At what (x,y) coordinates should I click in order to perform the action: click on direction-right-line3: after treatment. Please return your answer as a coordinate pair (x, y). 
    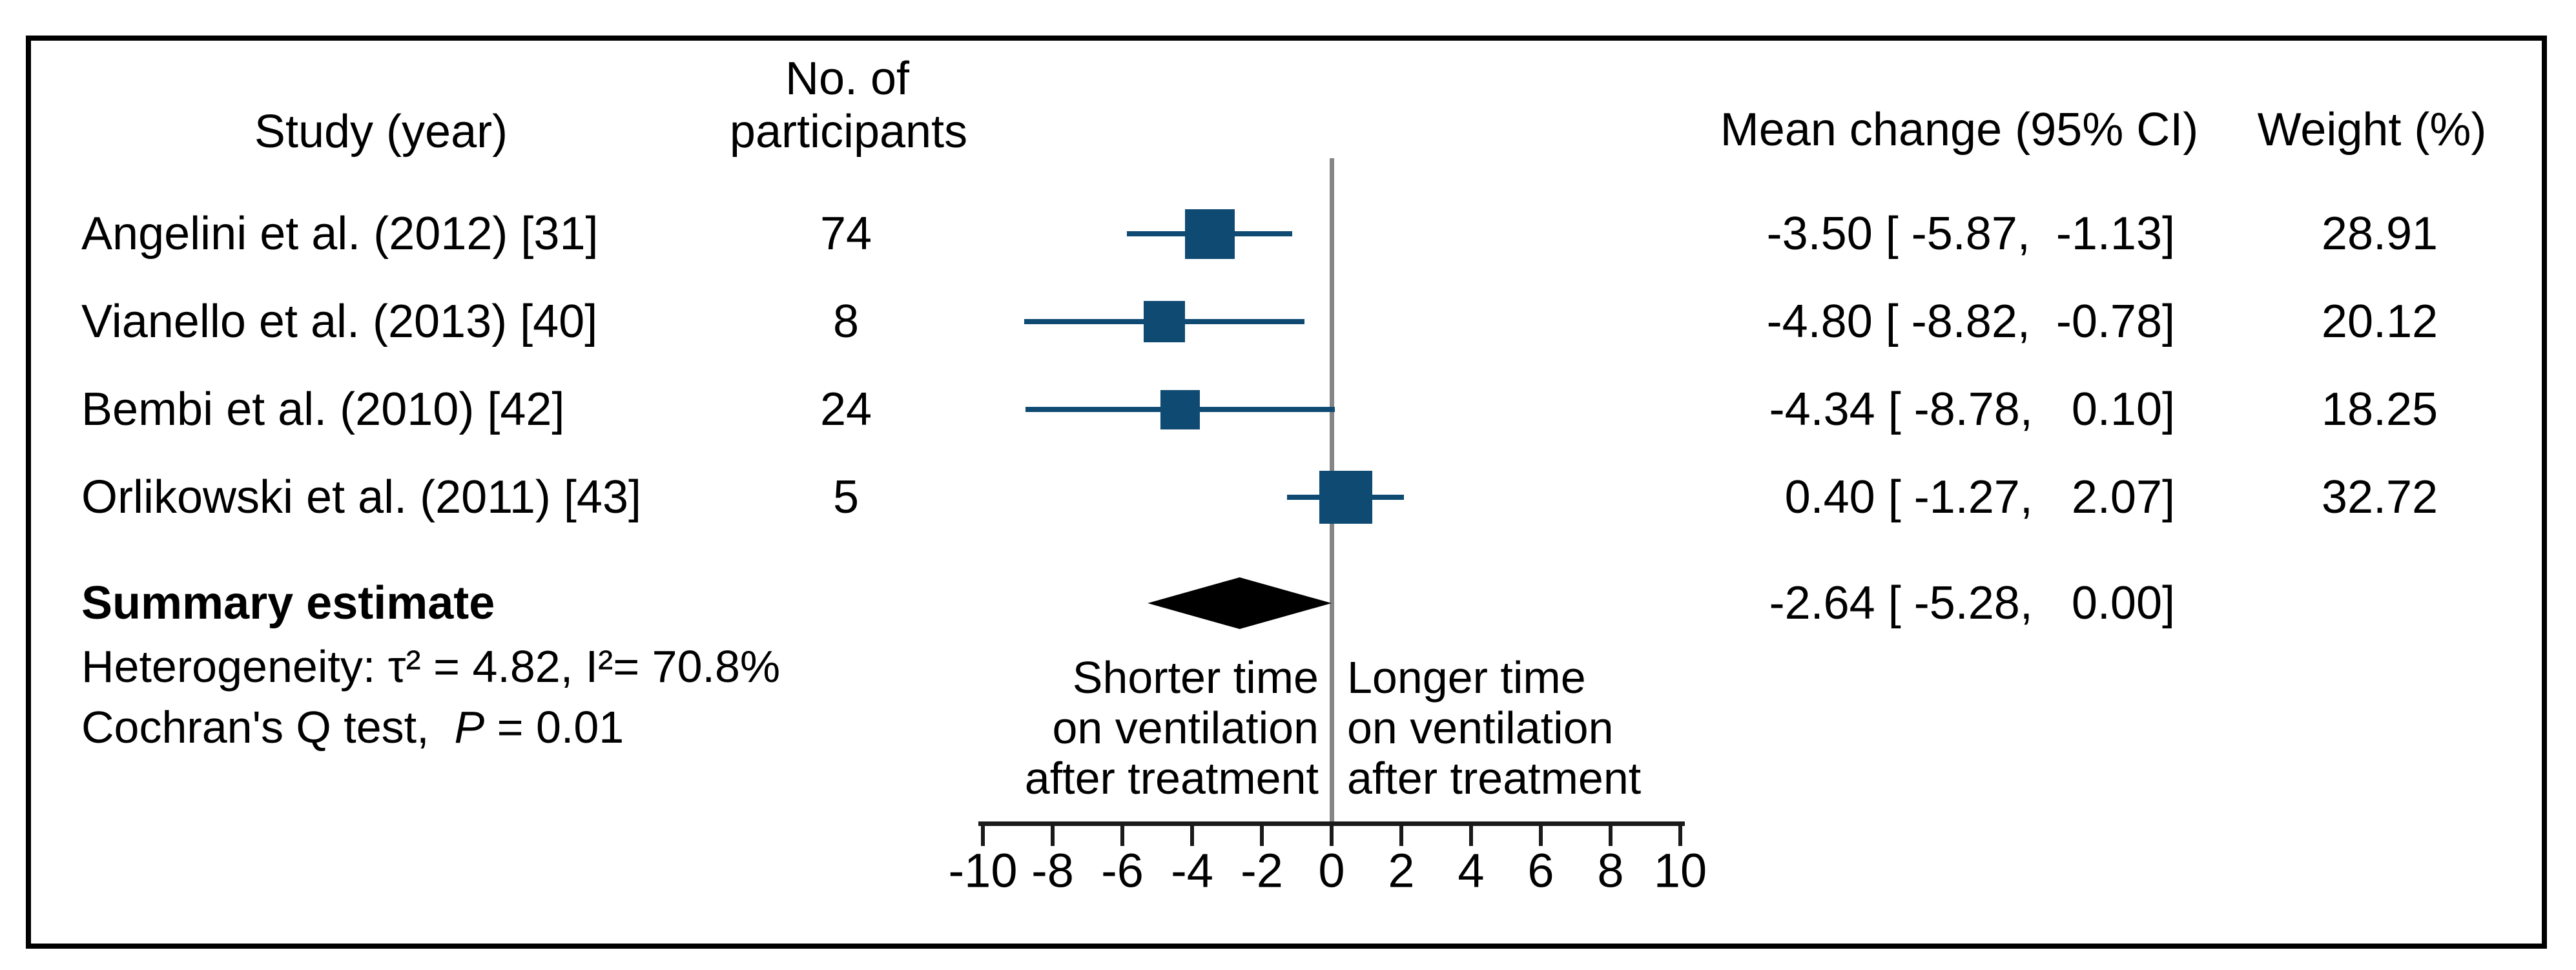
    Looking at the image, I should click on (1494, 778).